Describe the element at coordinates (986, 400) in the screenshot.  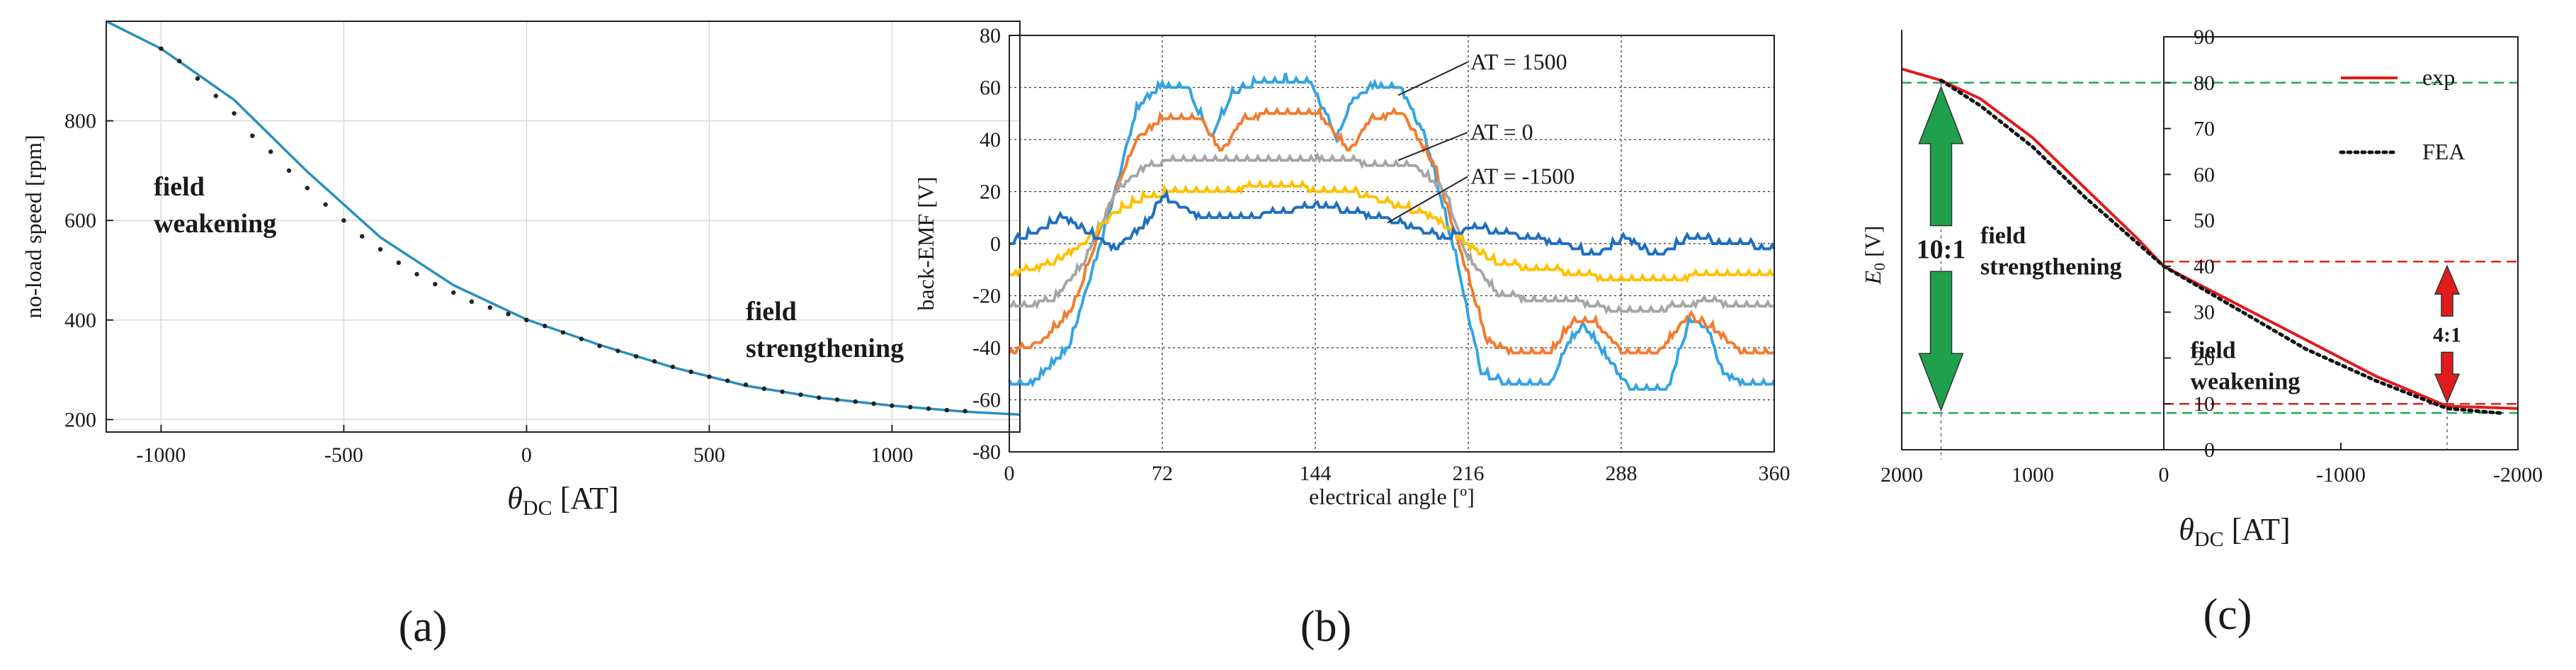
I see `y-tick-label: -60` at that location.